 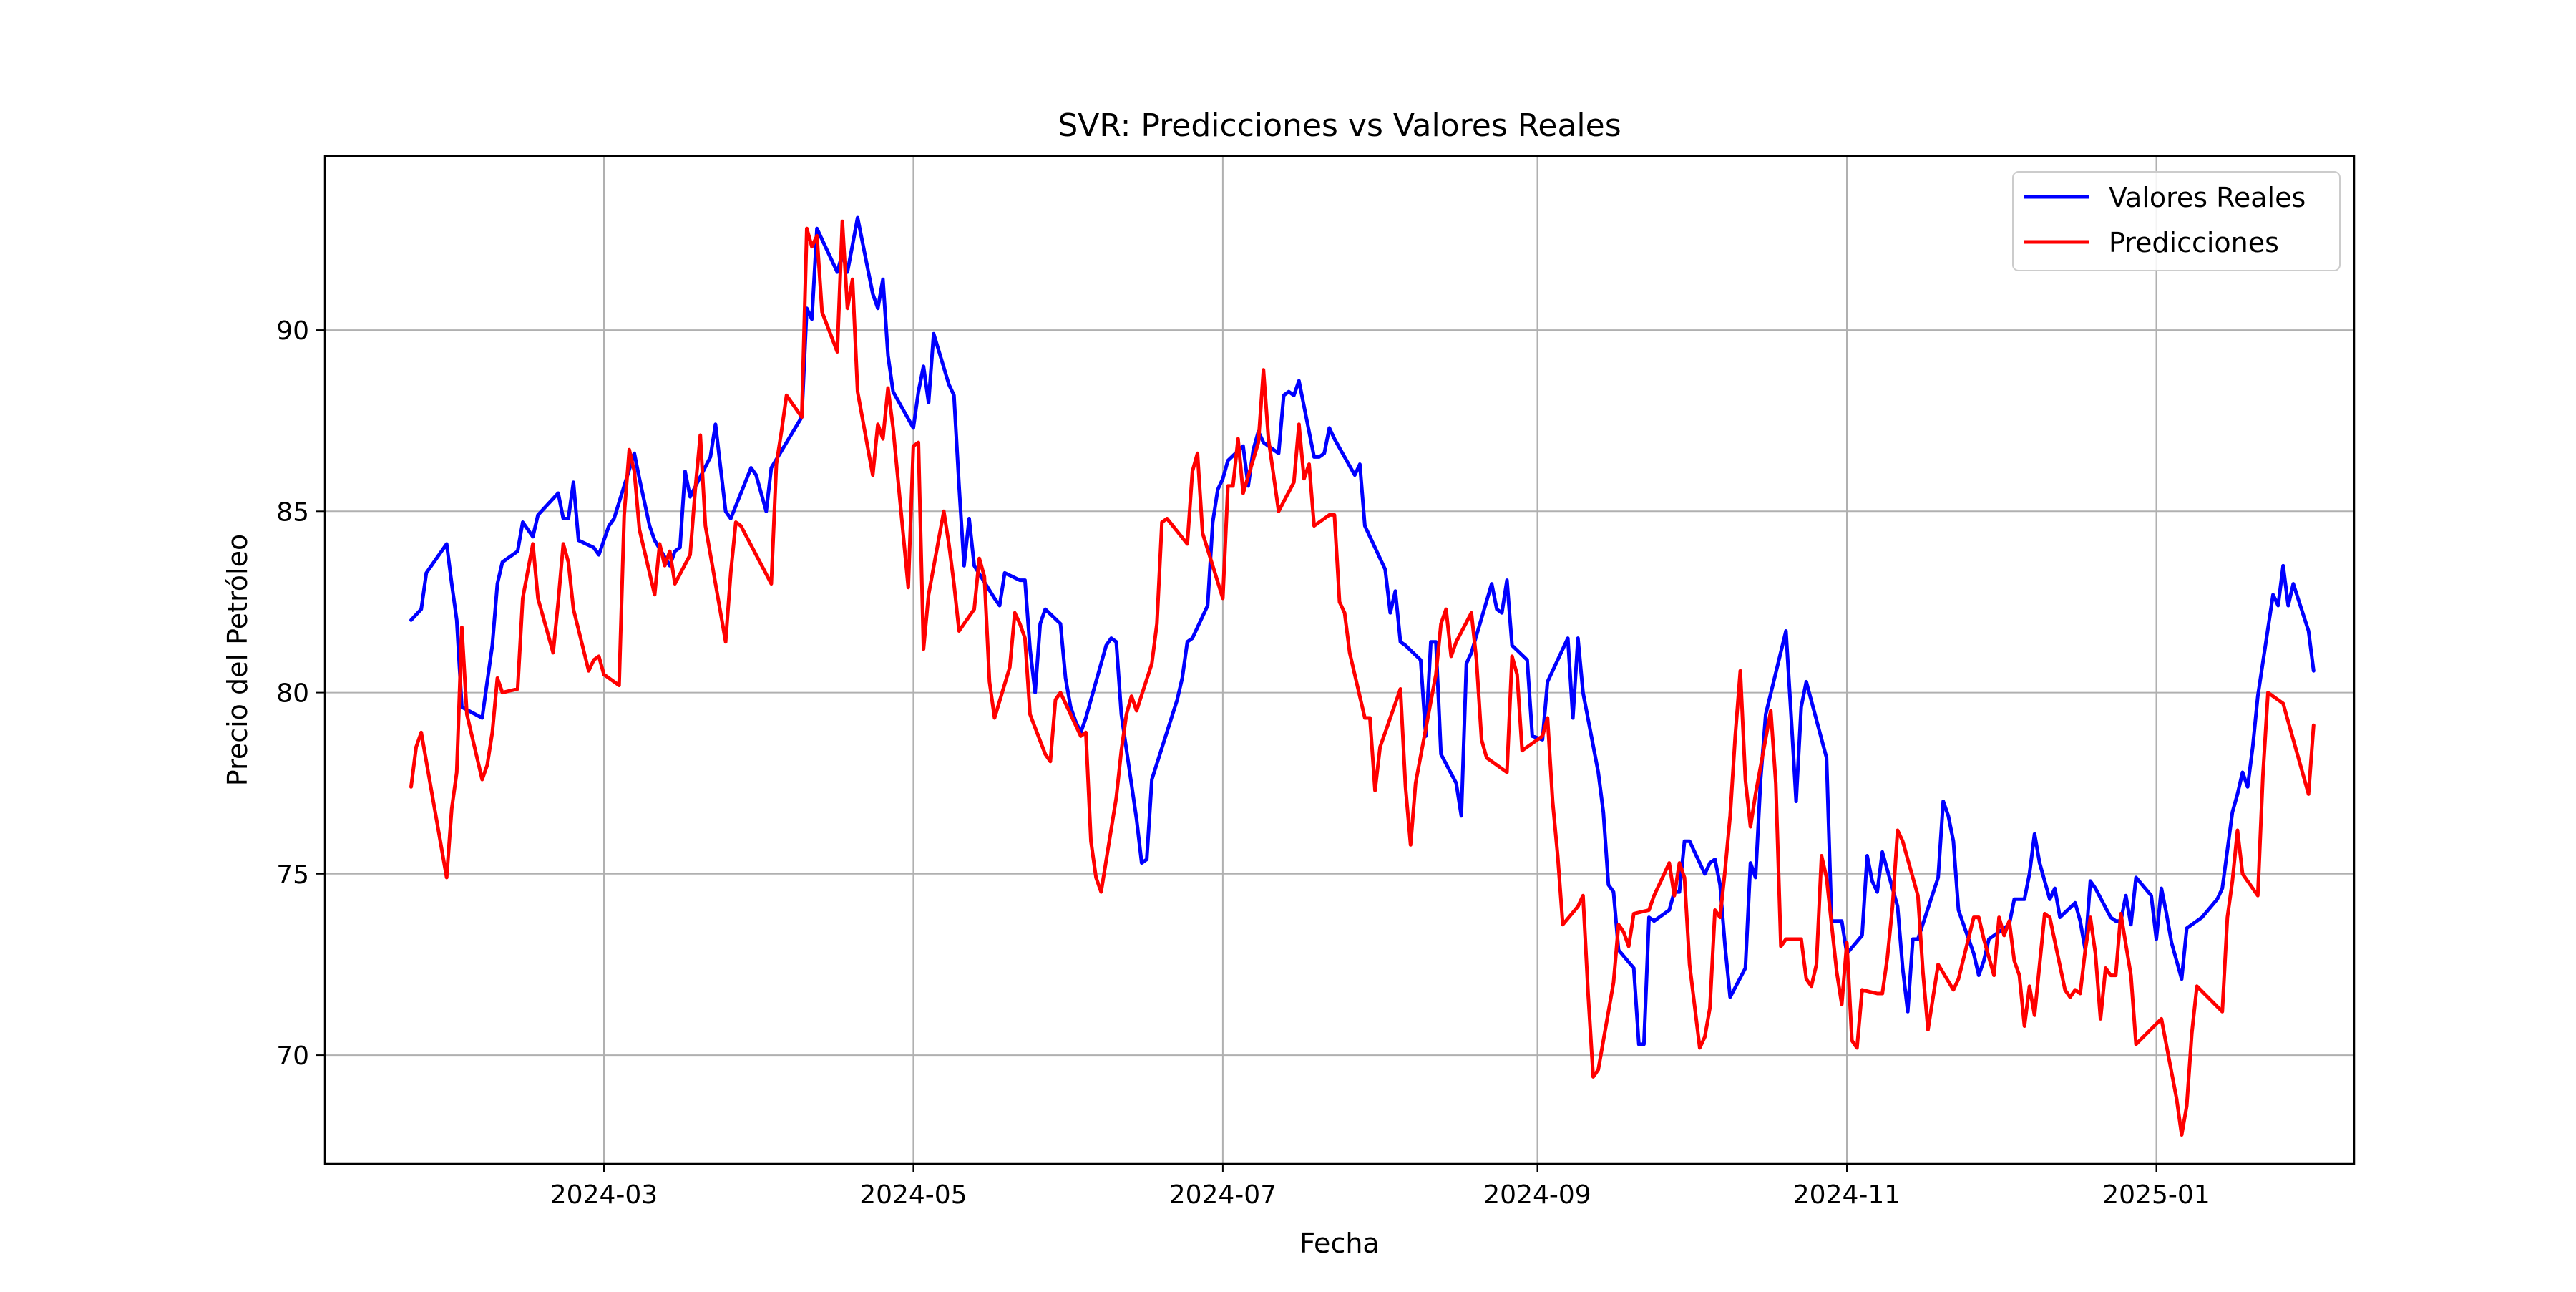 What do you see at coordinates (1339, 1243) in the screenshot?
I see `x-axis-label: Fecha` at bounding box center [1339, 1243].